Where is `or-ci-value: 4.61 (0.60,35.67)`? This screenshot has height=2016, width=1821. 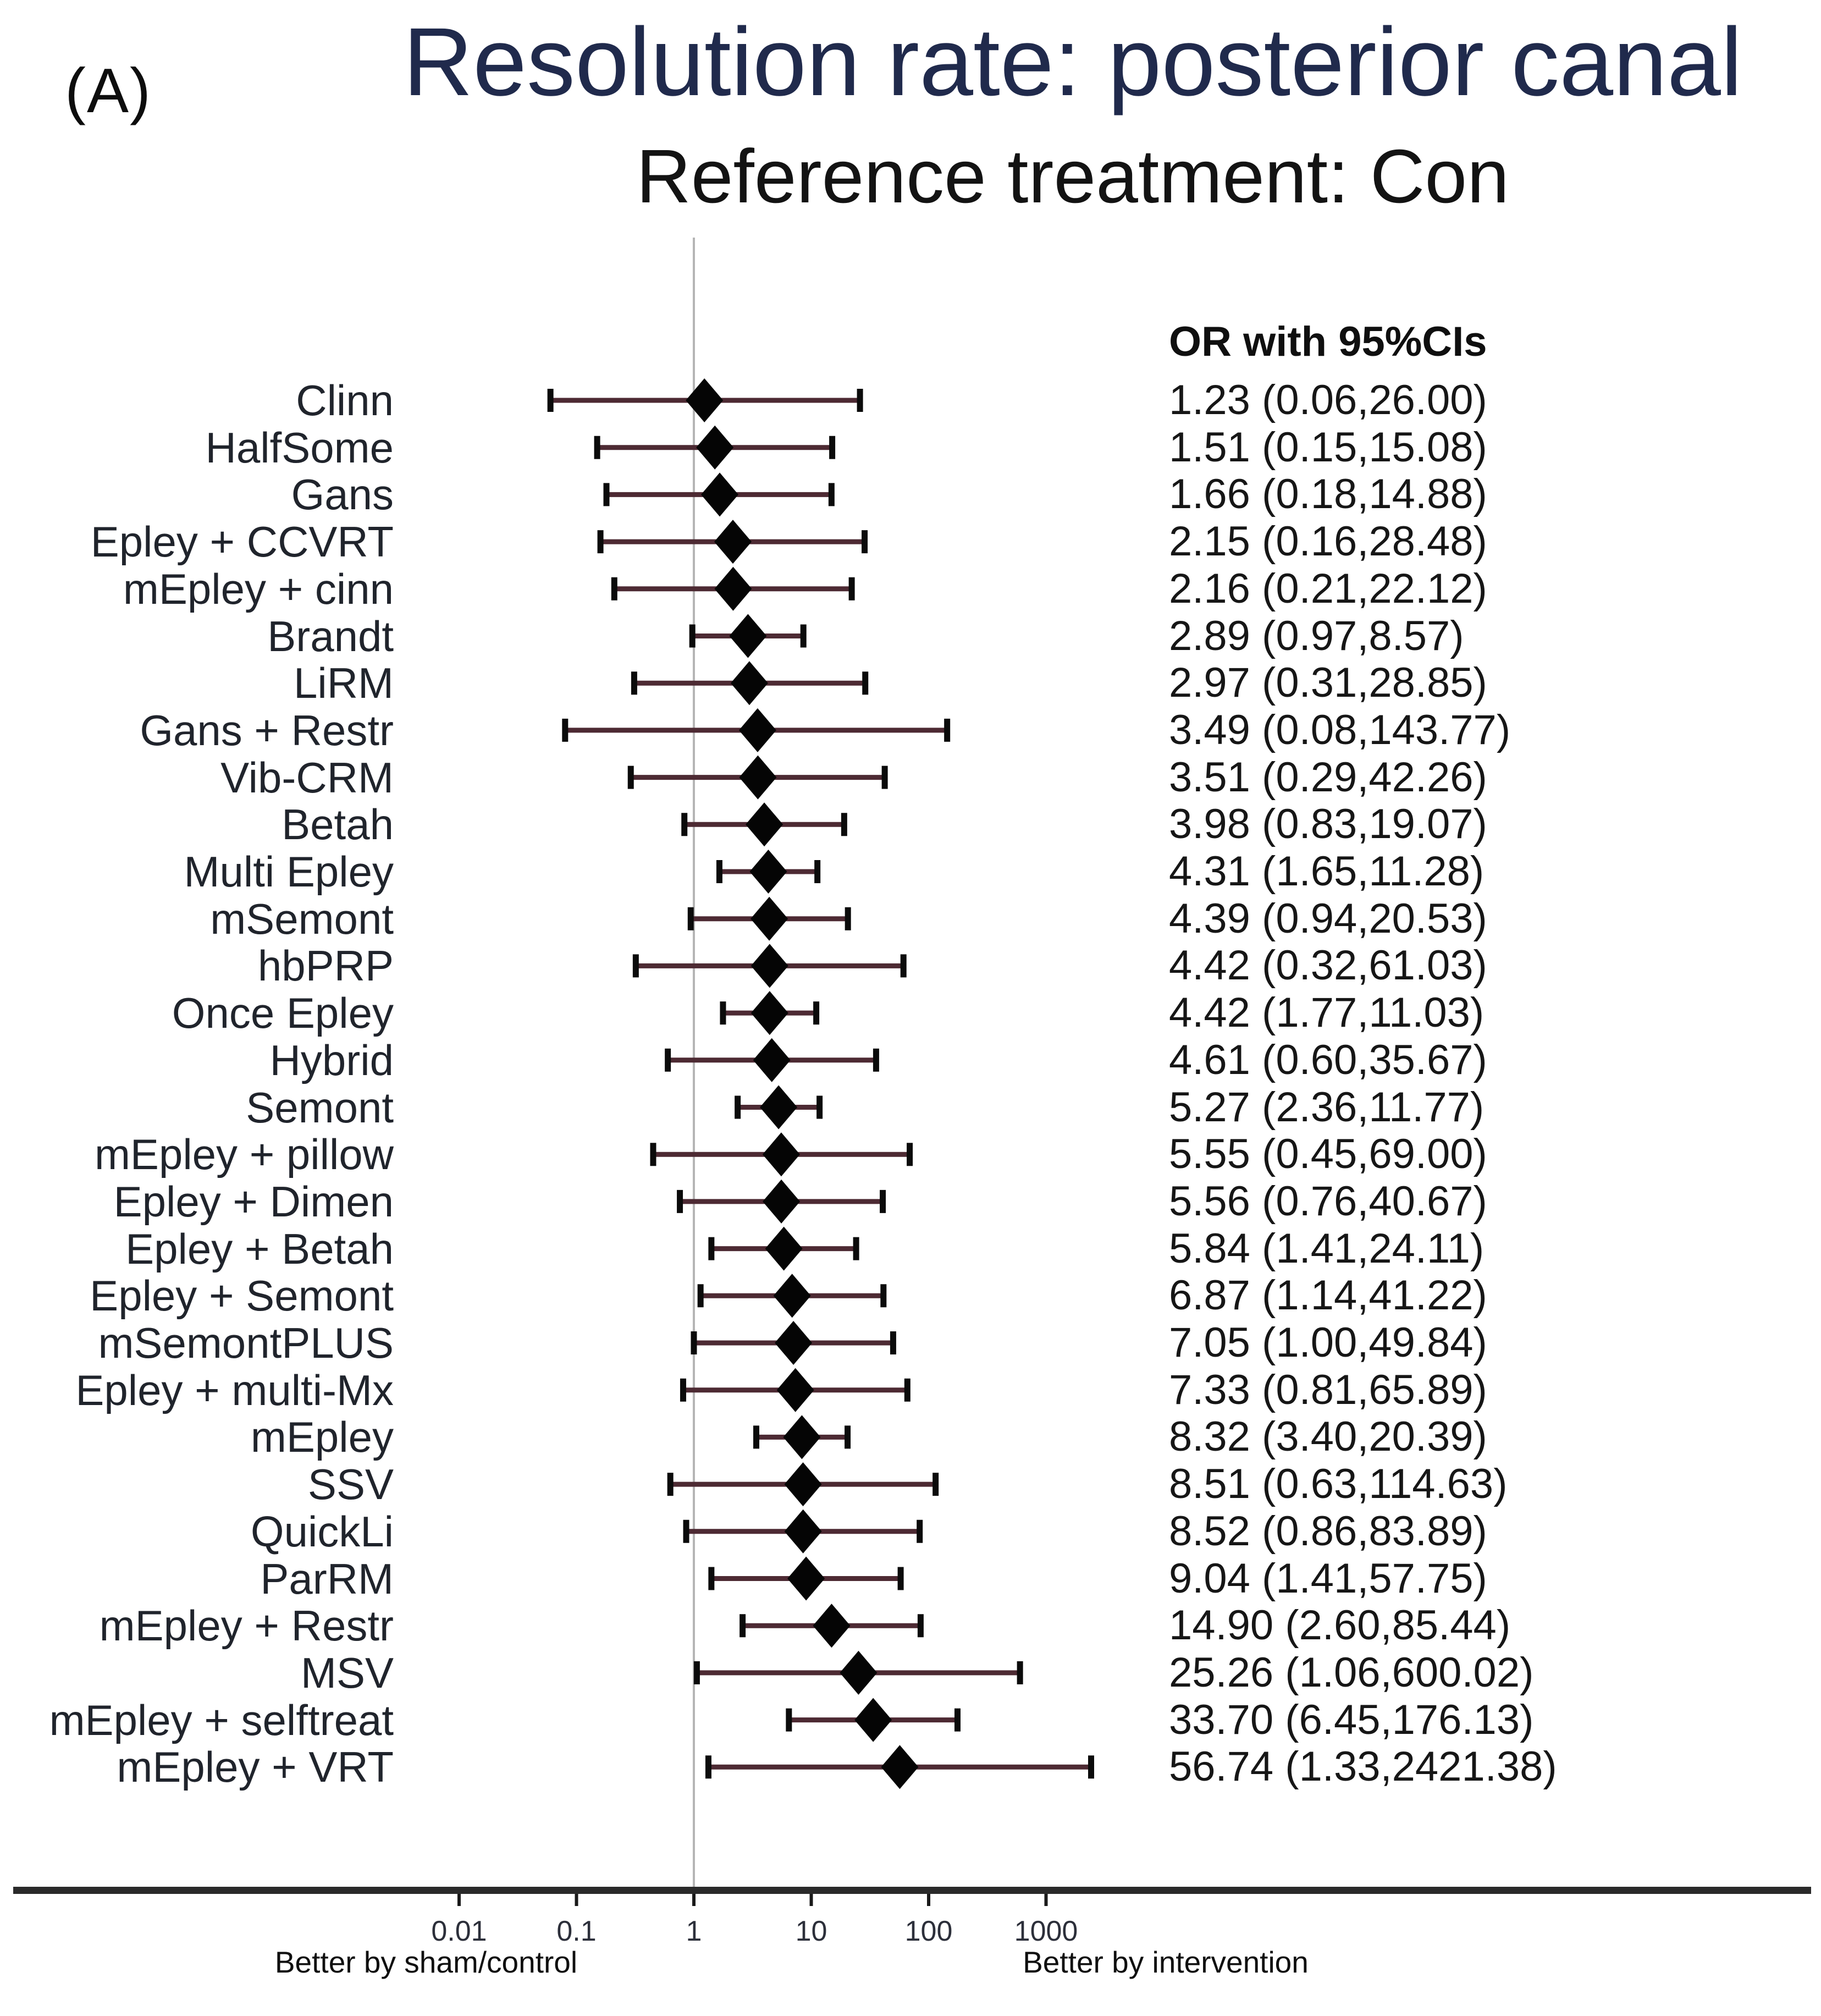
or-ci-value: 4.61 (0.60,35.67) is located at coordinates (1328, 1059).